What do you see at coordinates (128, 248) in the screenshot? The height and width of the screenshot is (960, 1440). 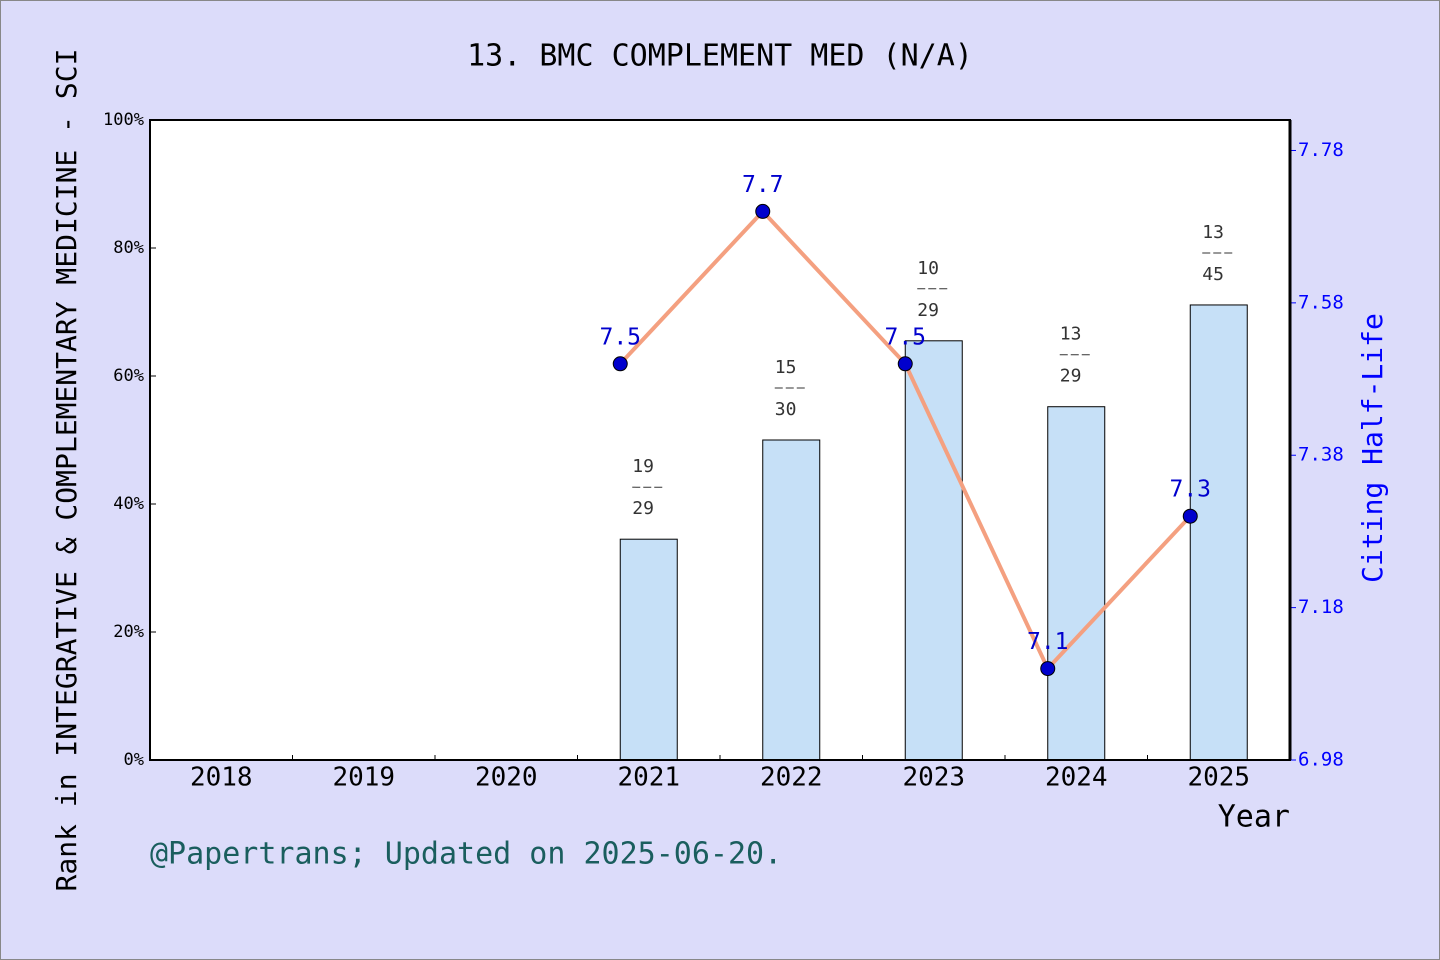 I see `y-tick-label: 80%` at bounding box center [128, 248].